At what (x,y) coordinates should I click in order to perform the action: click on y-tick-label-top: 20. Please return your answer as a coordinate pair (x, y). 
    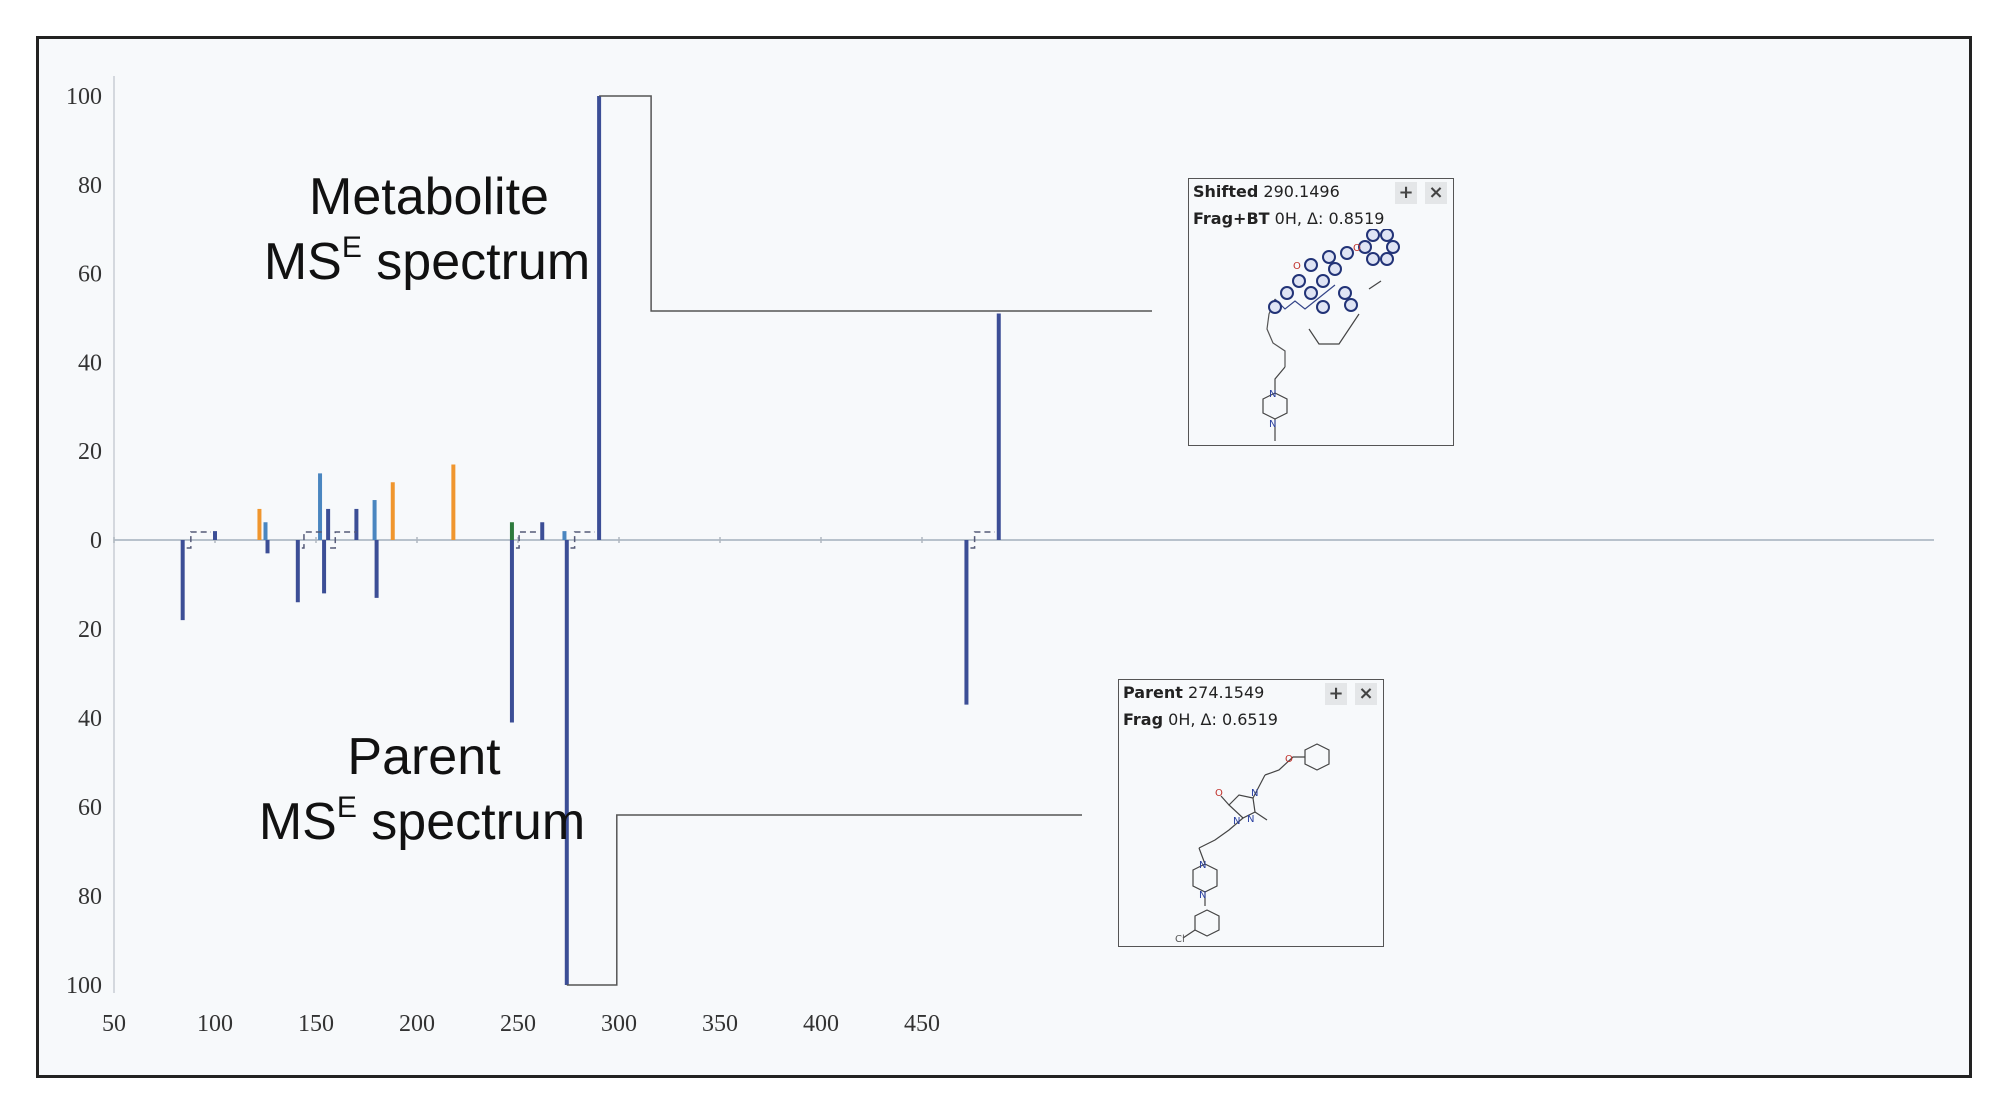
    Looking at the image, I should click on (90, 452).